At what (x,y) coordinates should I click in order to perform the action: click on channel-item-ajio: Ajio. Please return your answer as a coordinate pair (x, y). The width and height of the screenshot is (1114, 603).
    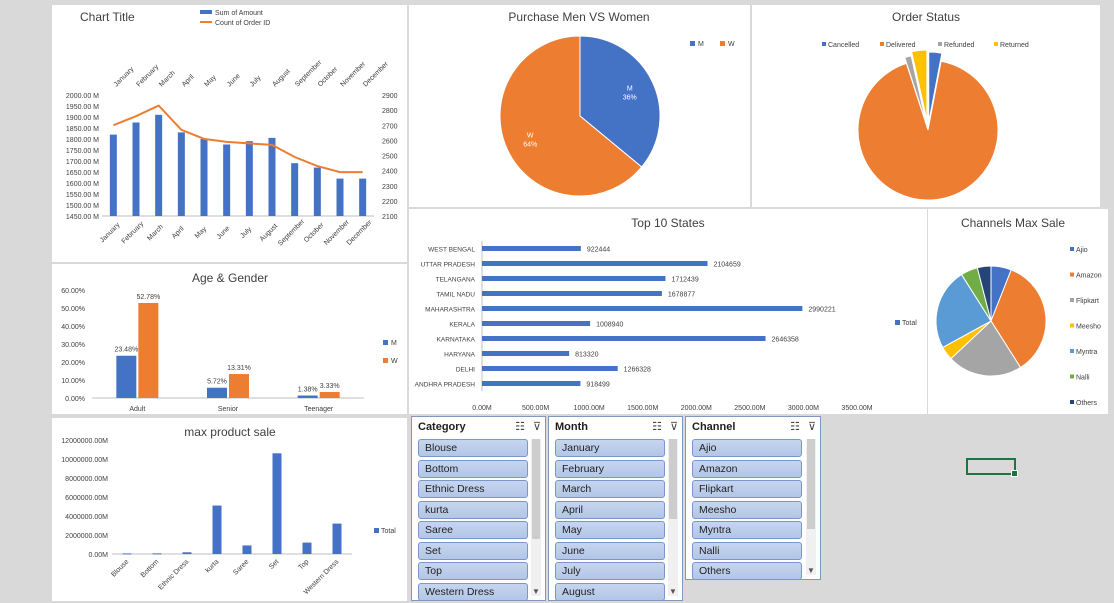
    Looking at the image, I should click on (747, 448).